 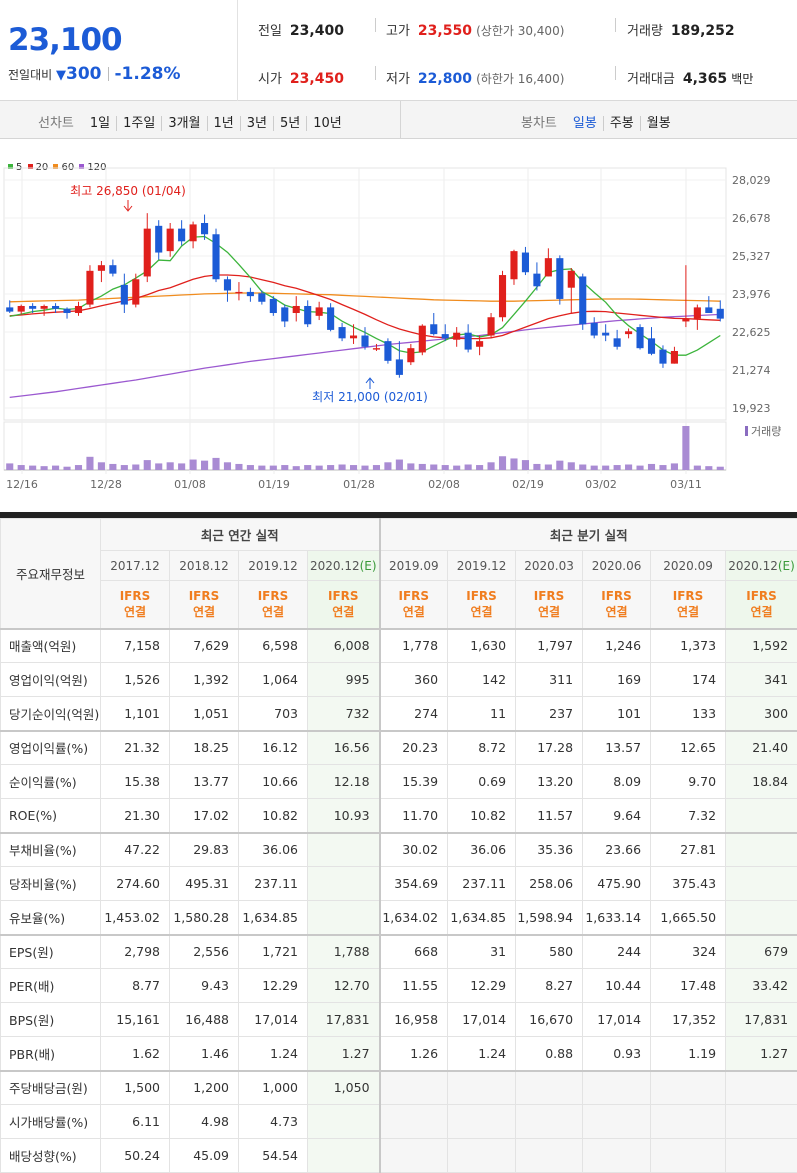 What do you see at coordinates (766, 431) in the screenshot?
I see `volume-legend-label: 거래량` at bounding box center [766, 431].